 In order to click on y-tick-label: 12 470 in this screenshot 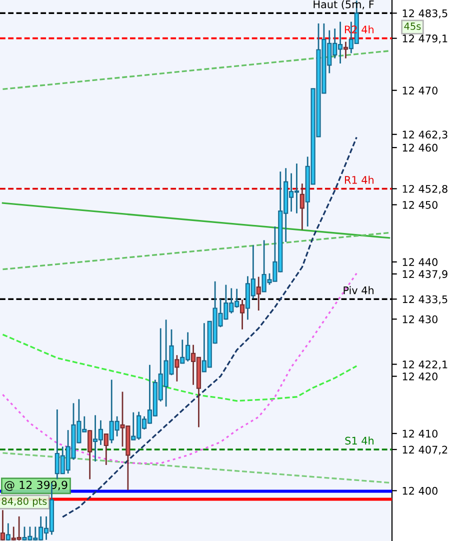, I will do `click(420, 90)`.